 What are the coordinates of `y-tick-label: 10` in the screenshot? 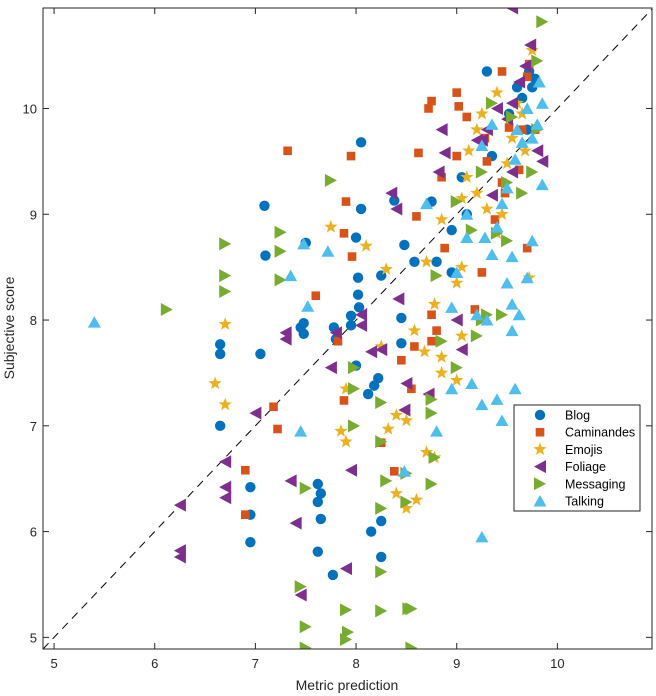 It's located at (30, 108).